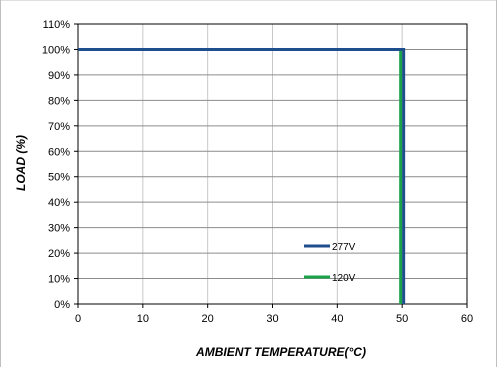 This screenshot has height=372, width=497. Describe the element at coordinates (280, 352) in the screenshot. I see `x-axis-label: AMBIENT TEMPERATURE(°C)` at that location.